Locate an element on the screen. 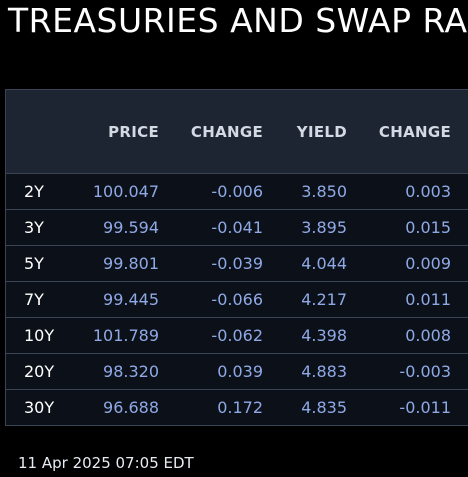 The image size is (468, 477). yield-cell: 4.835 is located at coordinates (324, 407).